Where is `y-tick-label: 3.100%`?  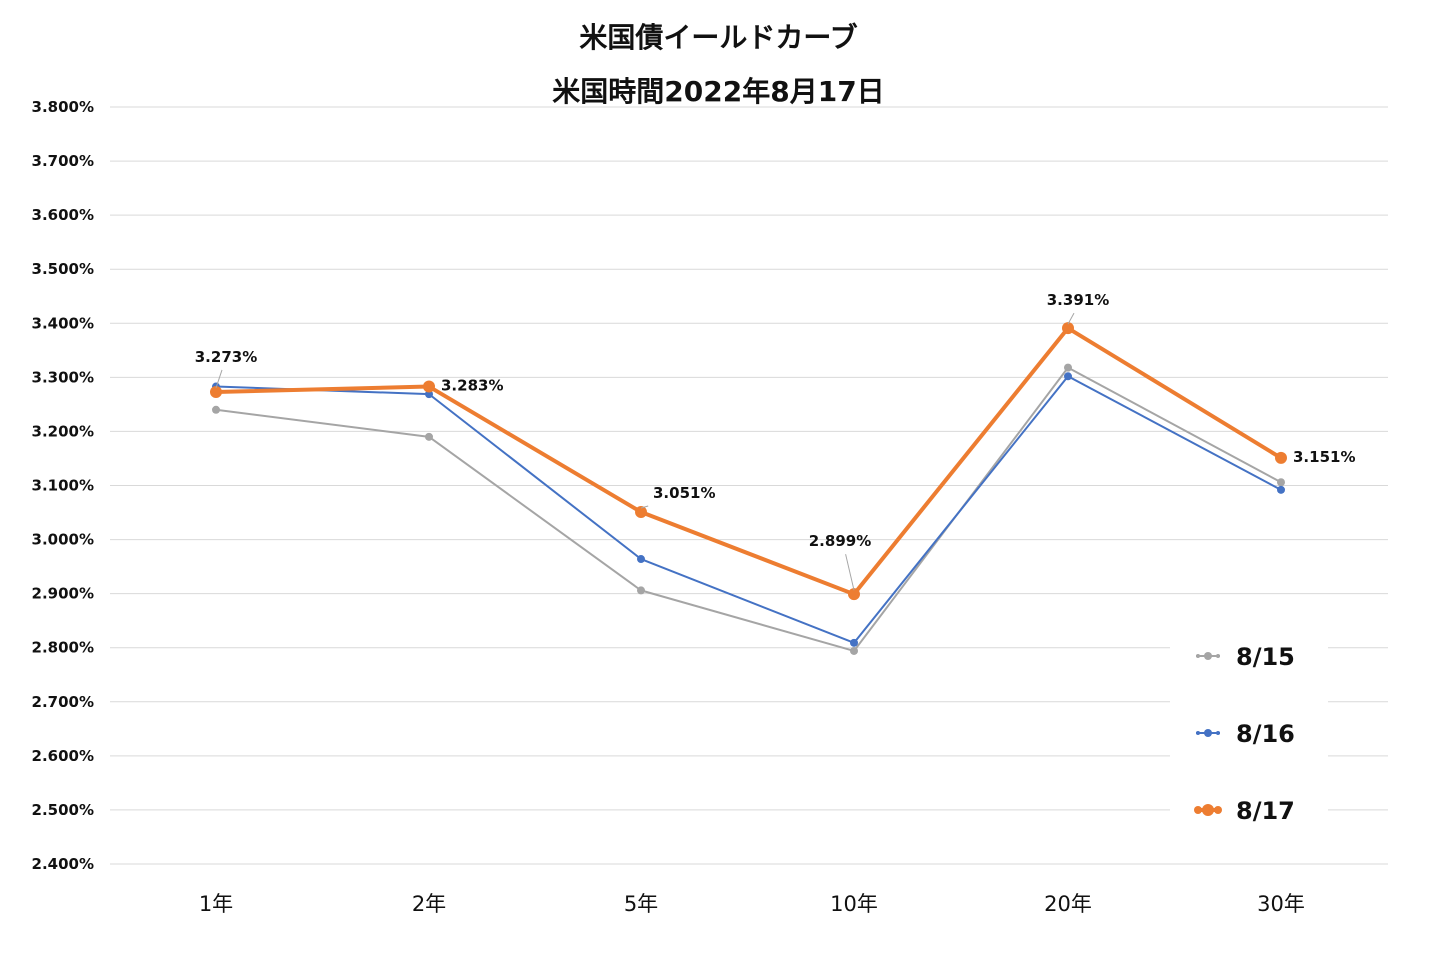
y-tick-label: 3.100% is located at coordinates (63, 486).